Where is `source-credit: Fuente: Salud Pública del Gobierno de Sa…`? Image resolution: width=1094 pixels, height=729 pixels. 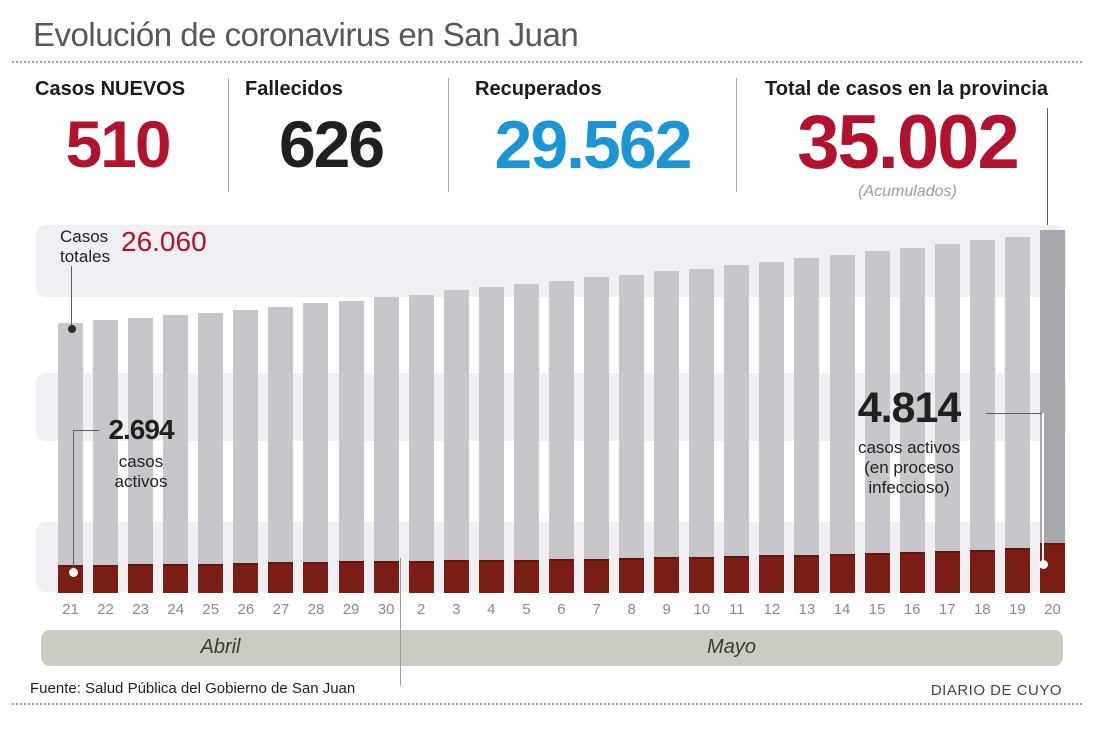 source-credit: Fuente: Salud Pública del Gobierno de Sa… is located at coordinates (193, 688).